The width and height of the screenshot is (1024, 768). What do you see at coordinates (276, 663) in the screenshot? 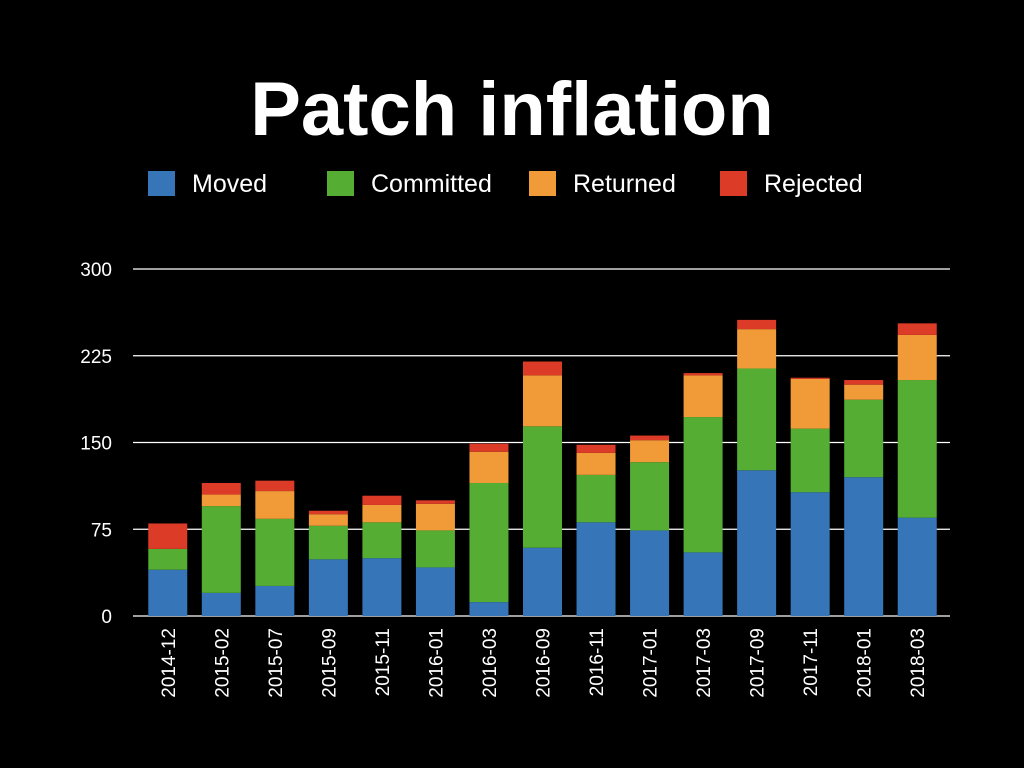
I see `x-tick-label: 2015-07` at bounding box center [276, 663].